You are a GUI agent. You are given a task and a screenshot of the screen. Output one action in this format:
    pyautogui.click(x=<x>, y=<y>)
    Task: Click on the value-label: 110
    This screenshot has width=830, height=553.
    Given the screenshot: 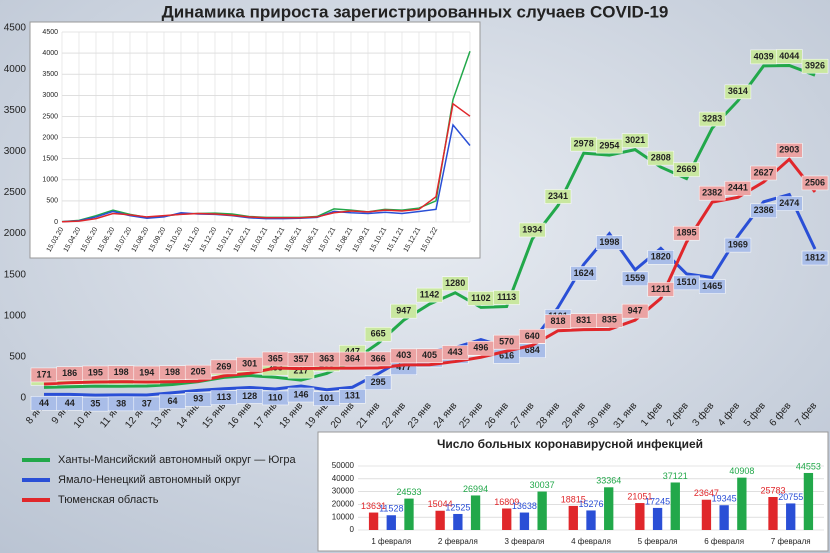 What is the action you would take?
    pyautogui.click(x=275, y=397)
    